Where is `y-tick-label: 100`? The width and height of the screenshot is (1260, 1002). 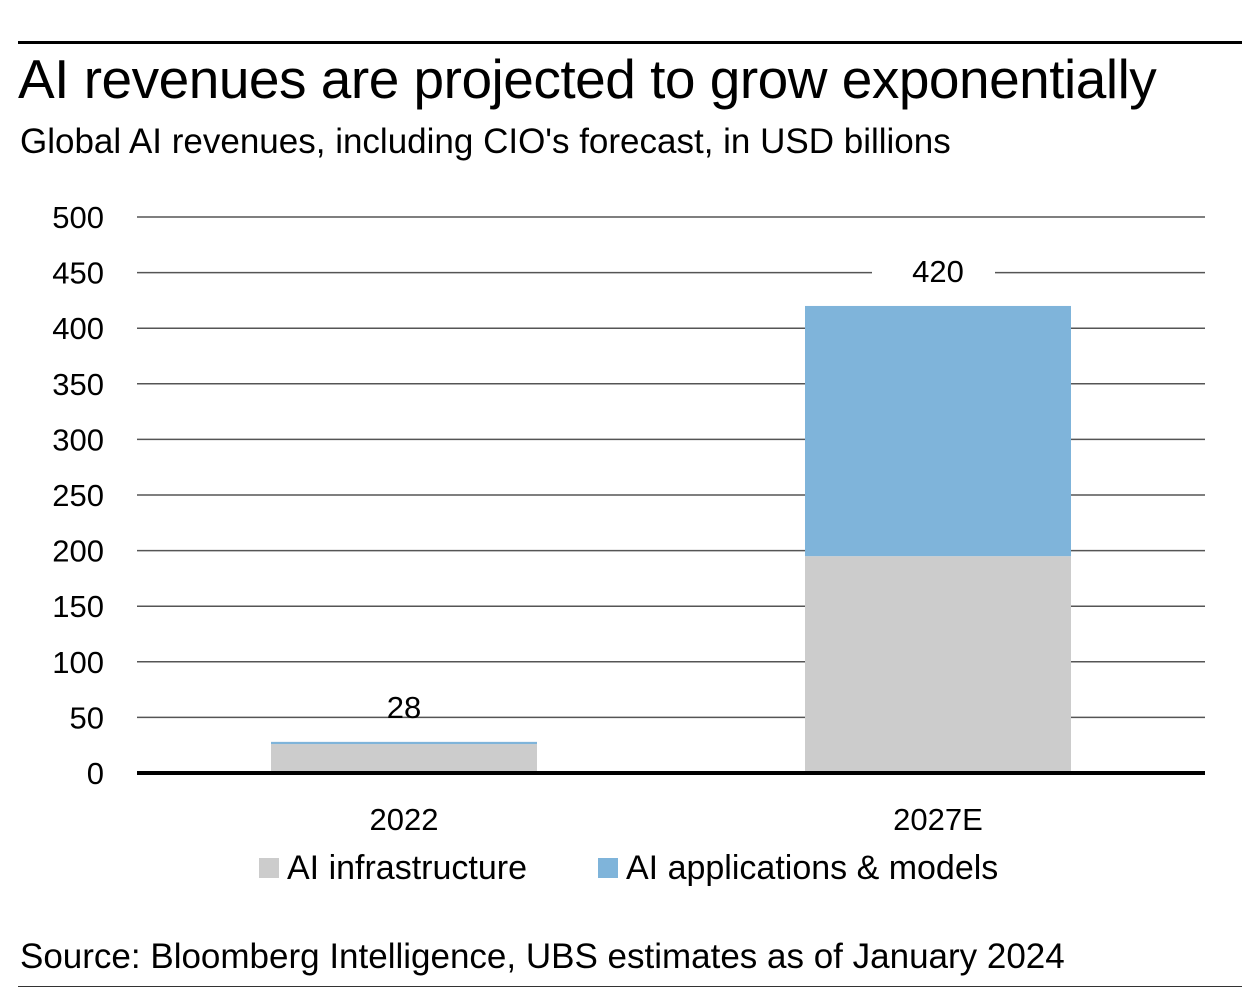 y-tick-label: 100 is located at coordinates (78, 662).